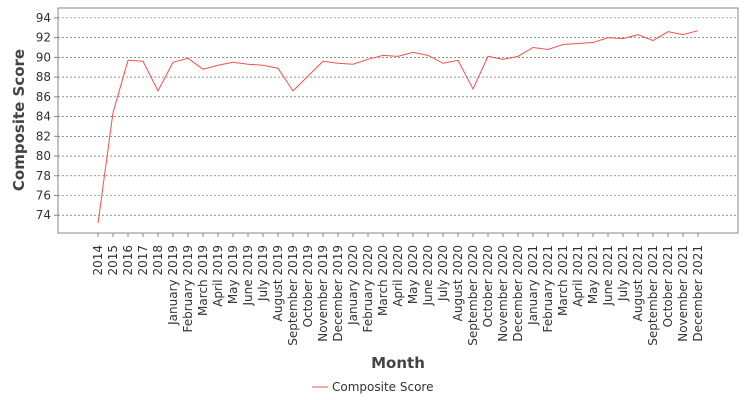 Image resolution: width=750 pixels, height=400 pixels. I want to click on y-axis-title: Composite Score, so click(19, 120).